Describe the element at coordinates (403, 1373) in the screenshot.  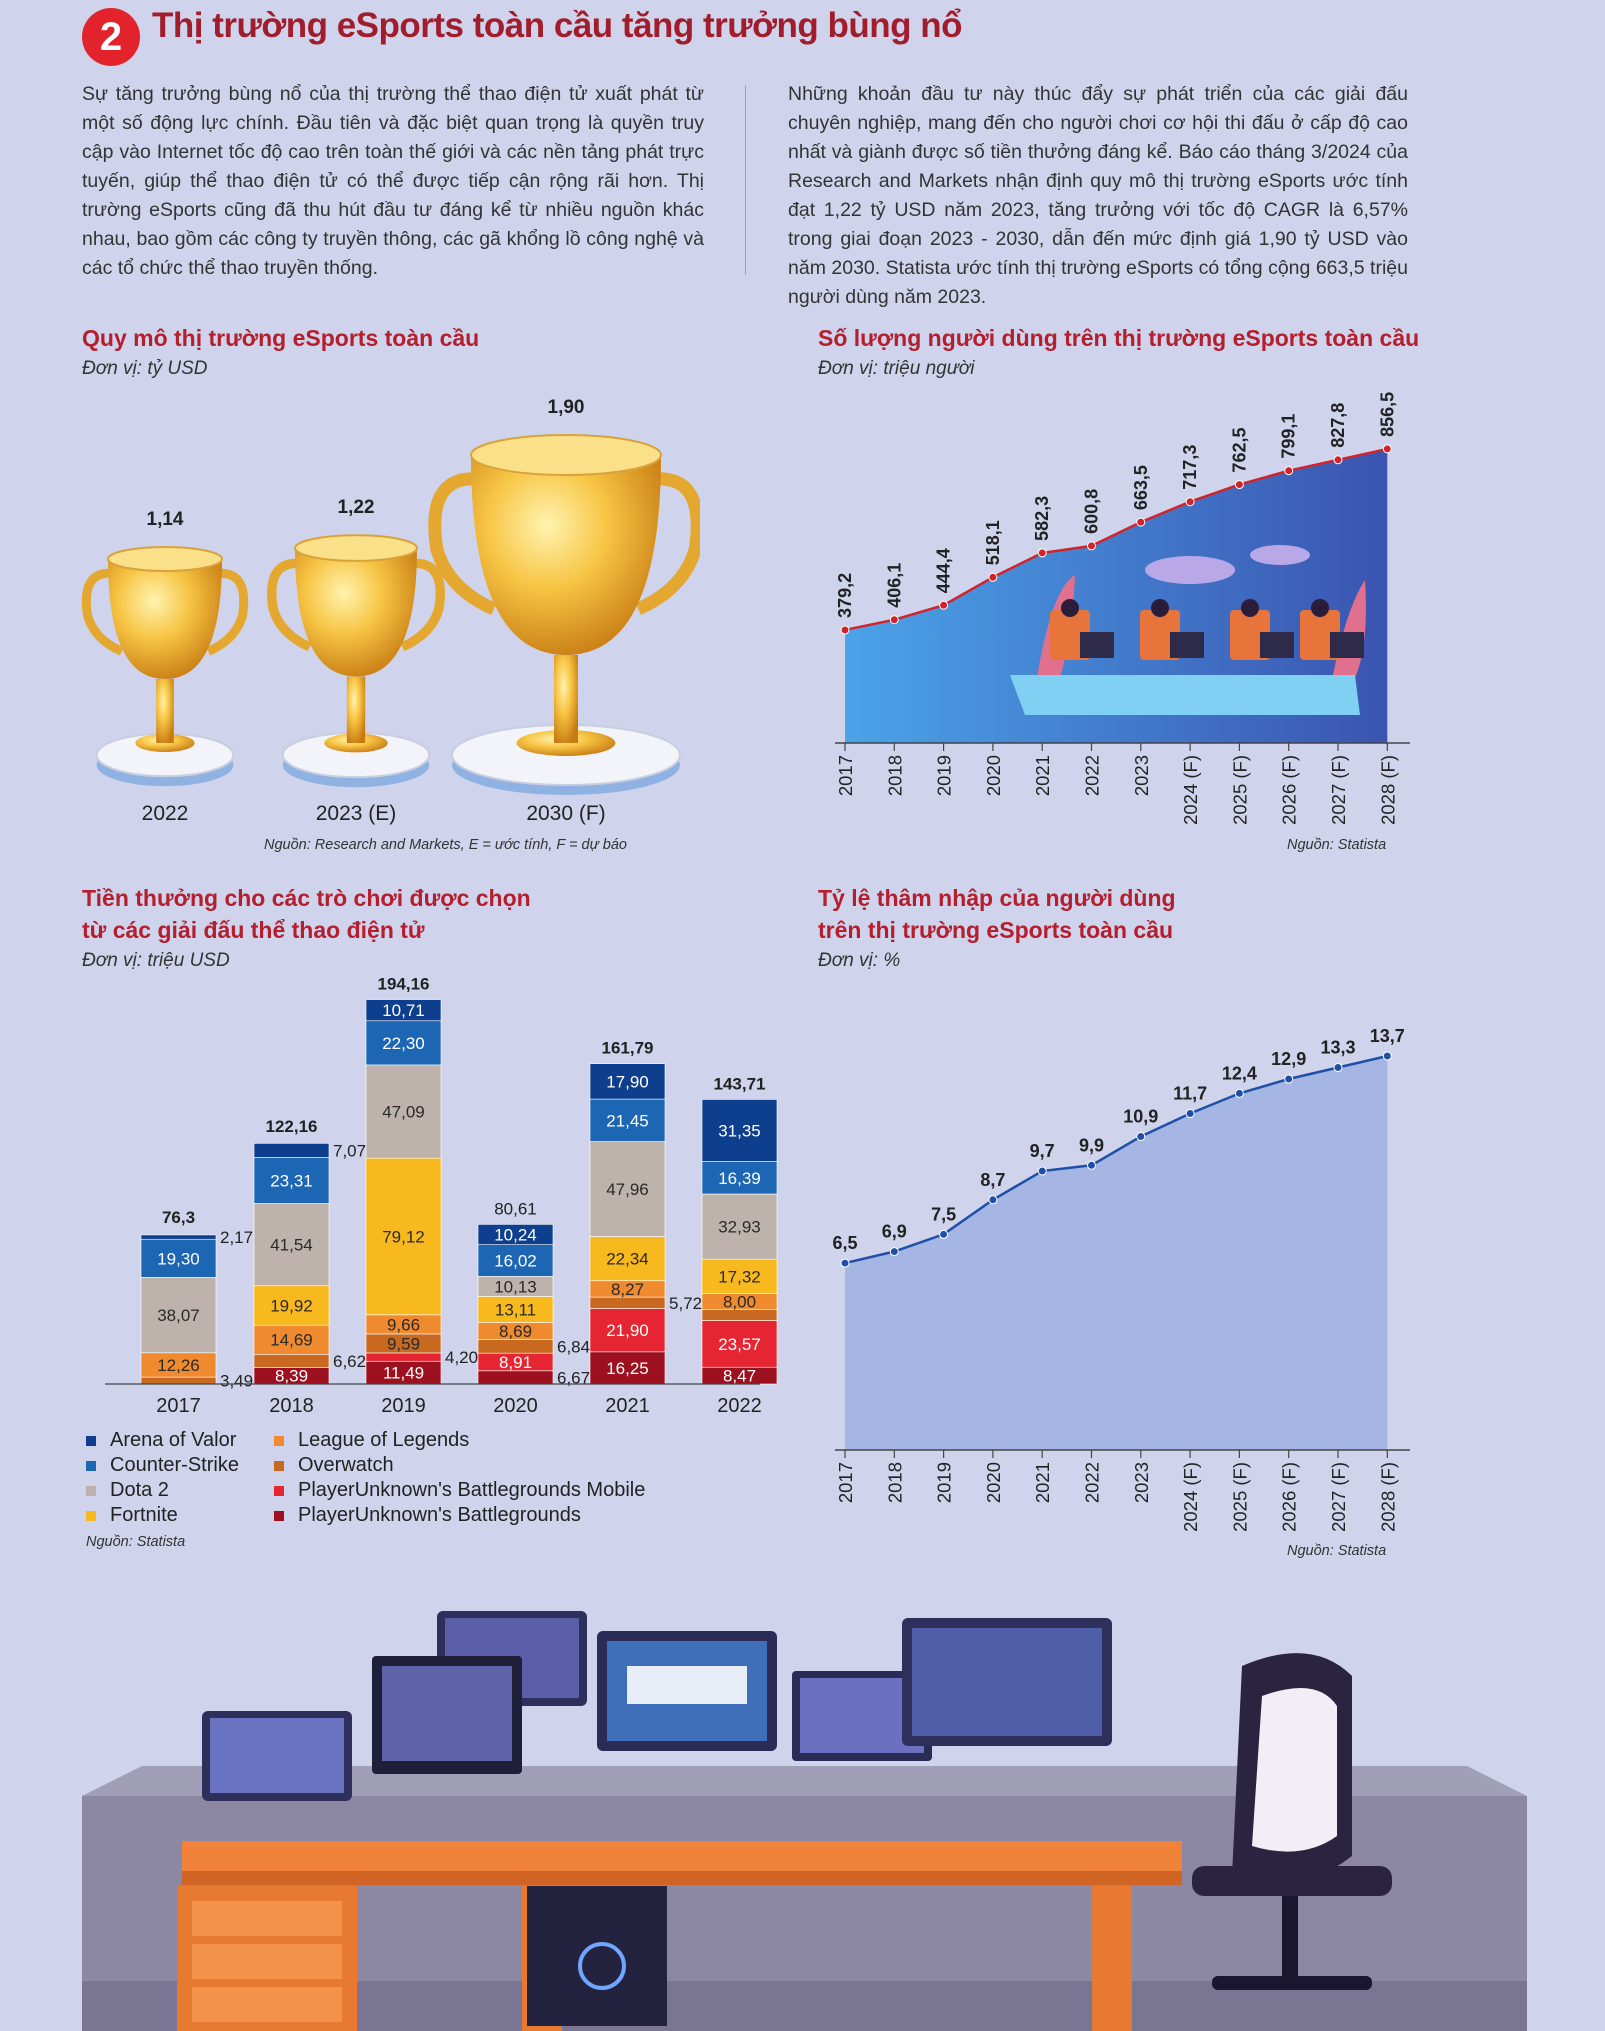
I see `segment-label: 11,49` at that location.